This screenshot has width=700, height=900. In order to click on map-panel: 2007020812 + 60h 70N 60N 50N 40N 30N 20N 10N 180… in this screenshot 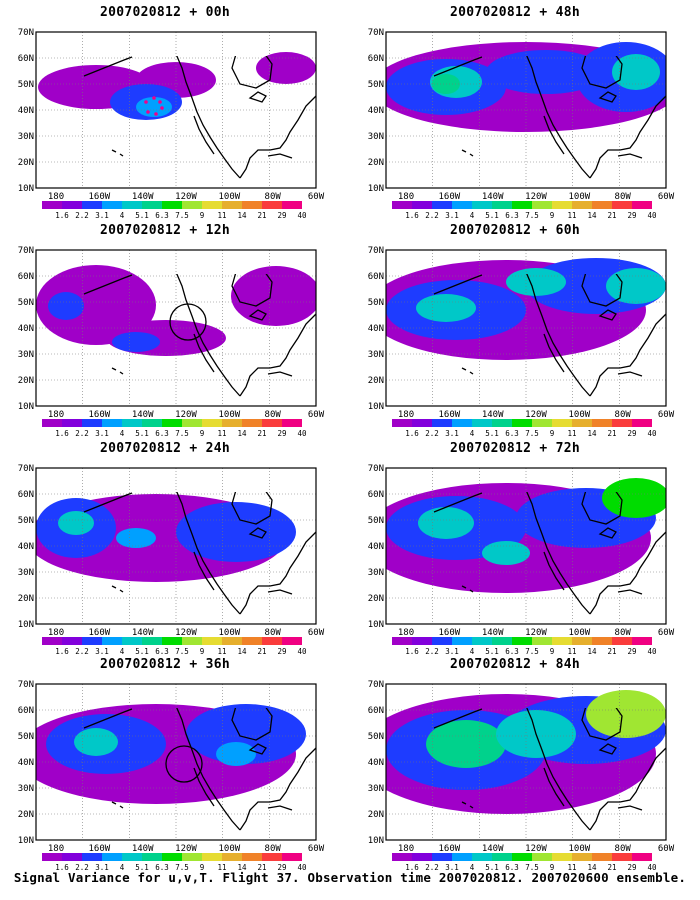, I will do `click(515, 333)`.